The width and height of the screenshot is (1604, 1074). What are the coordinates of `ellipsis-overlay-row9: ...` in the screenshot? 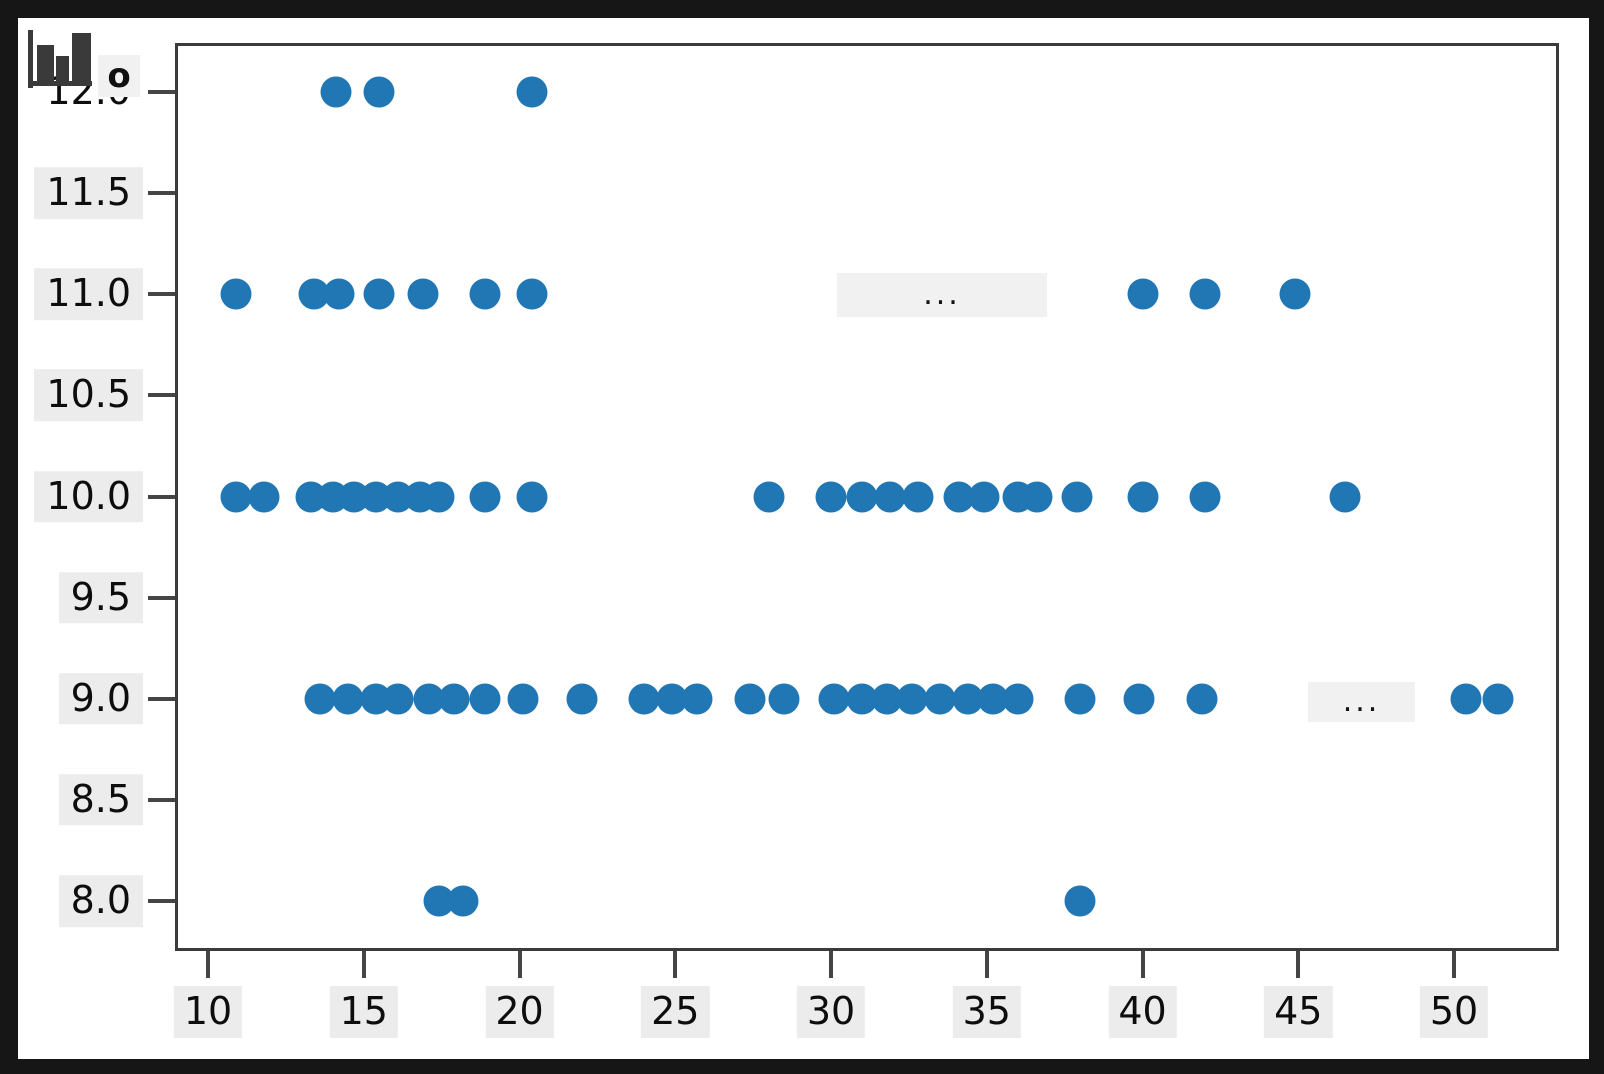 It's located at (1361, 702).